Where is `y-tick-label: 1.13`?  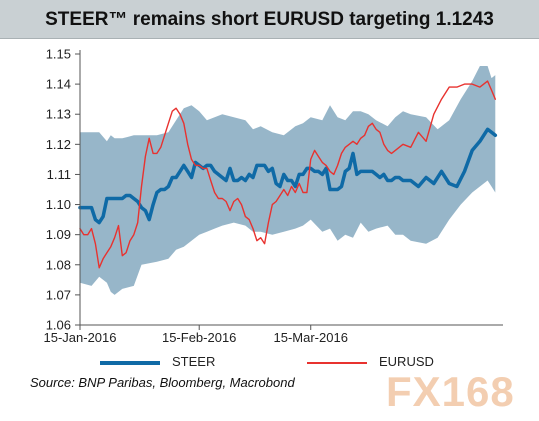 y-tick-label: 1.13 is located at coordinates (58, 114).